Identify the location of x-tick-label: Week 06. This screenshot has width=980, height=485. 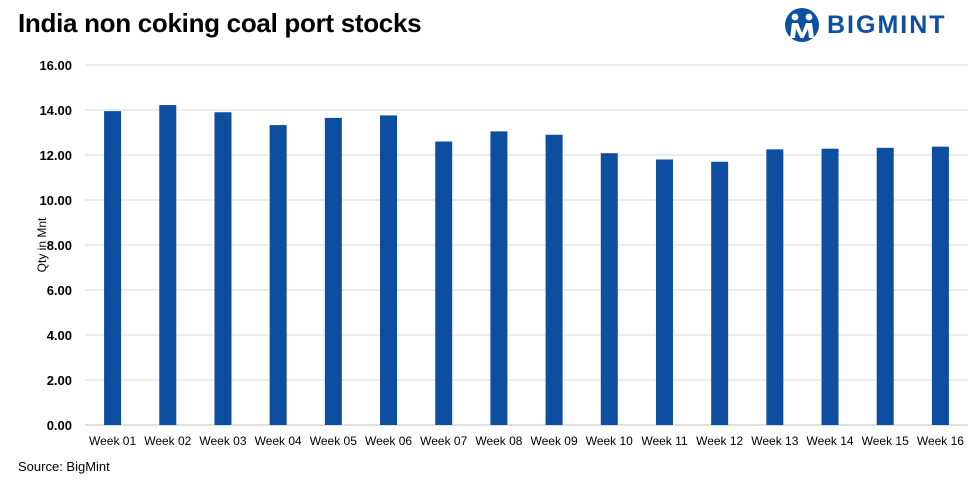
(388, 441).